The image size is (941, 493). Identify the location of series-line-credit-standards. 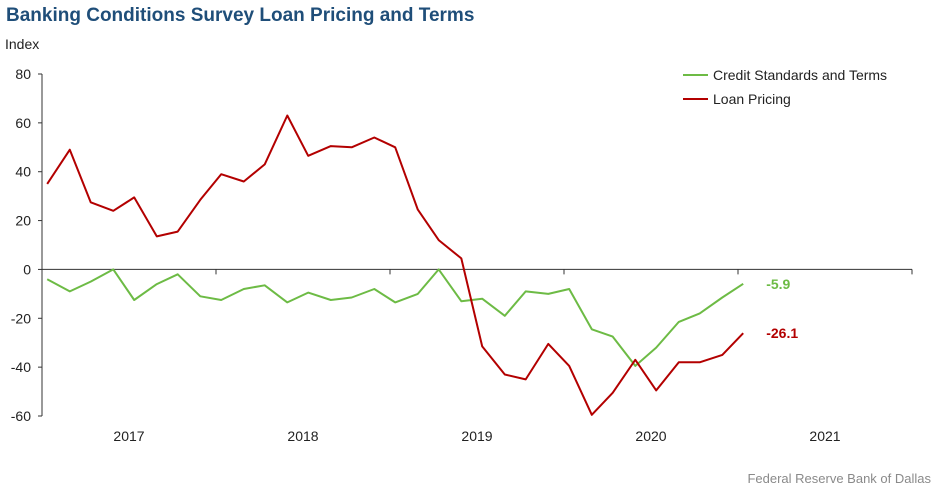
(395, 317).